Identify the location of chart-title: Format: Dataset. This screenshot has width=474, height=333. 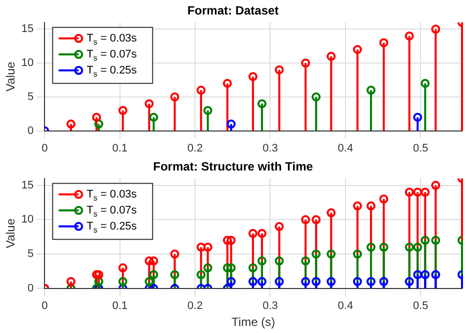
(233, 11).